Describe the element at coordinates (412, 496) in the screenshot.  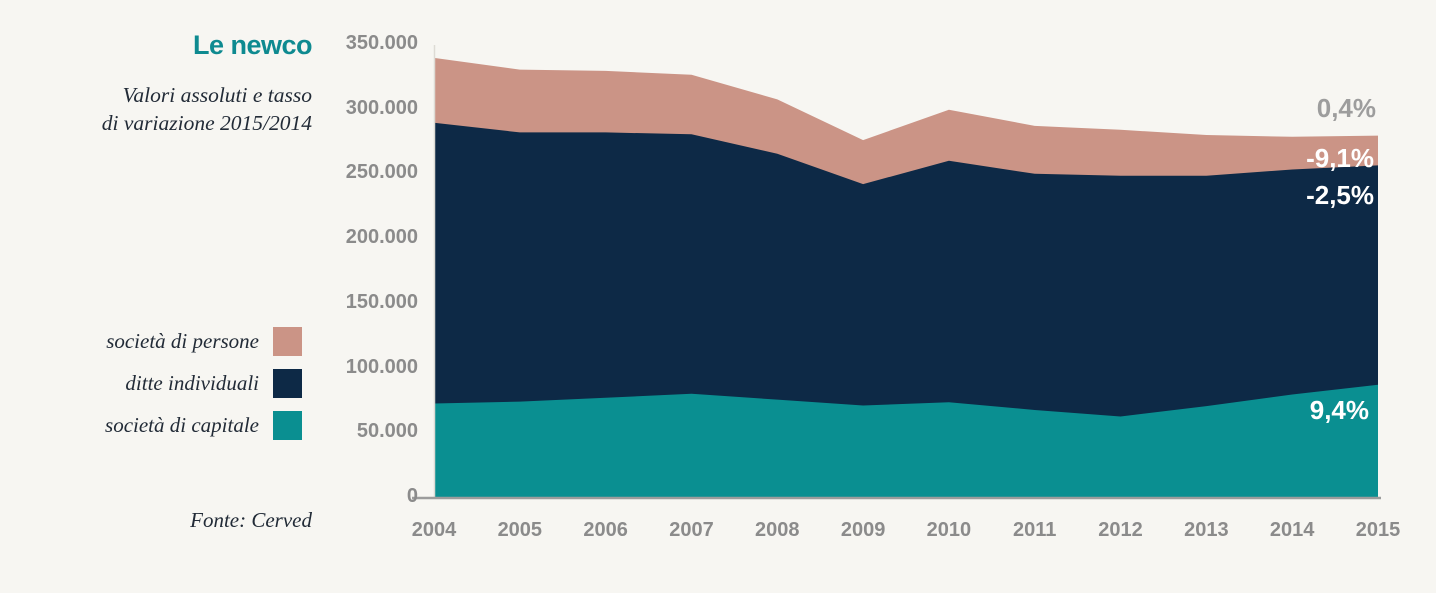
I see `y-axis-label: 0` at that location.